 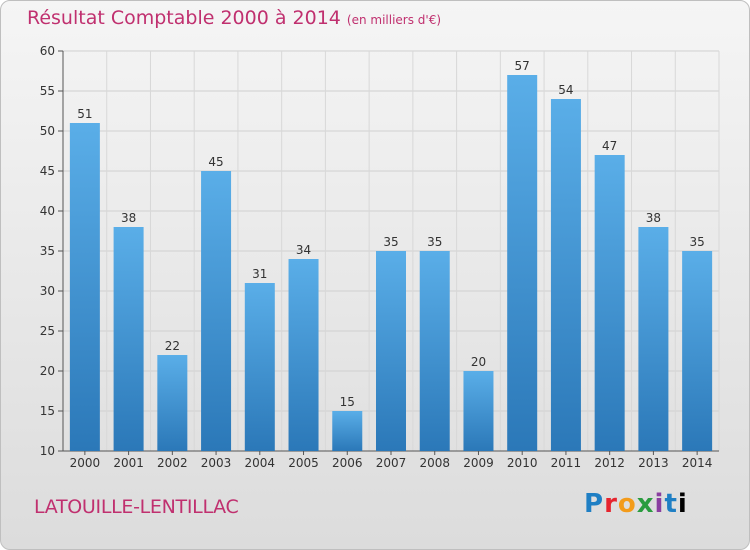 I want to click on x-tick-label: 2004, so click(x=260, y=463).